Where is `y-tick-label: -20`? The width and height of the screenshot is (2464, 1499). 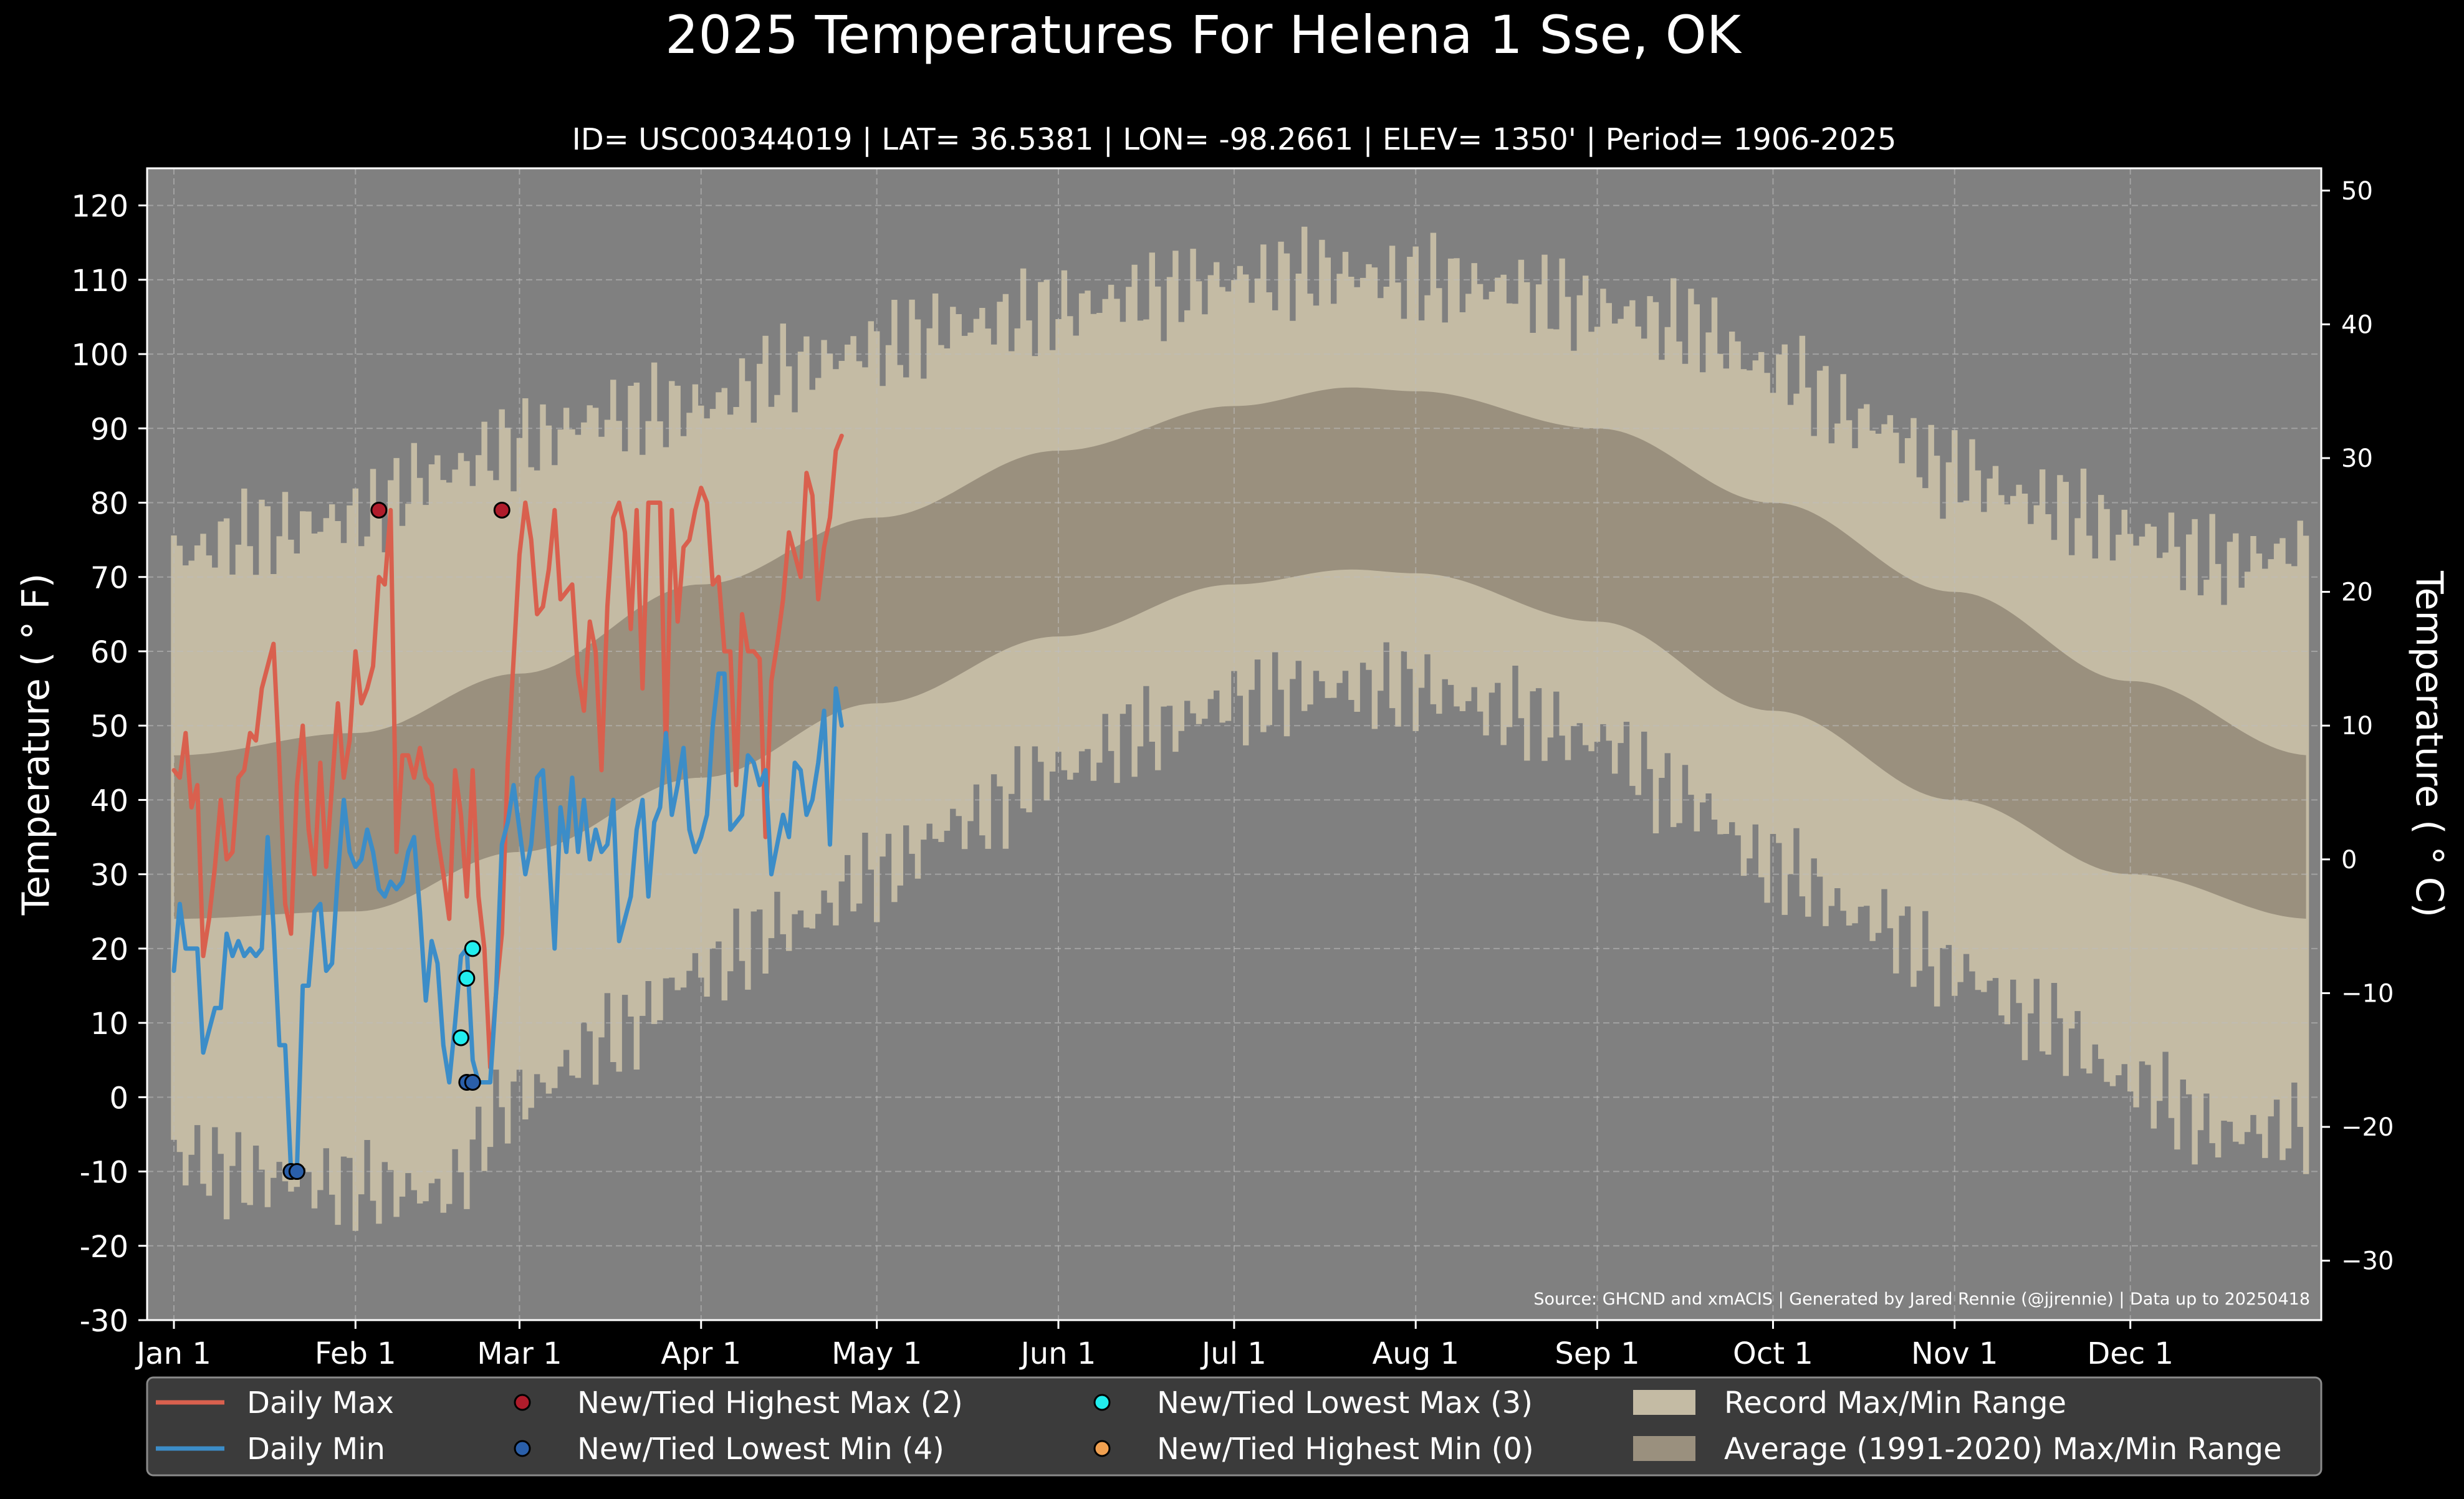 y-tick-label: -20 is located at coordinates (104, 1247).